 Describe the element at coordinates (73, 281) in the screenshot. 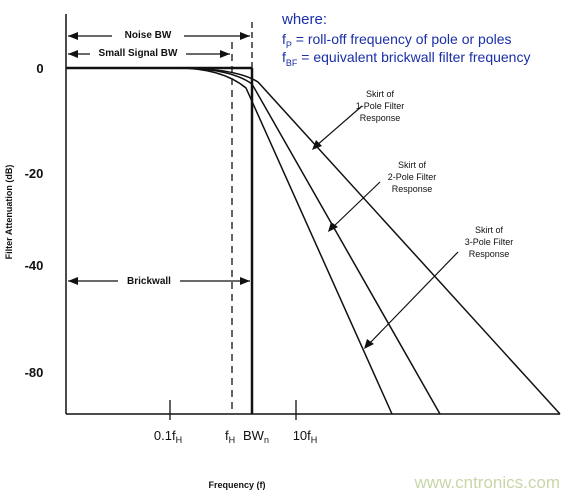

I see `brickwall-arrow-left` at that location.